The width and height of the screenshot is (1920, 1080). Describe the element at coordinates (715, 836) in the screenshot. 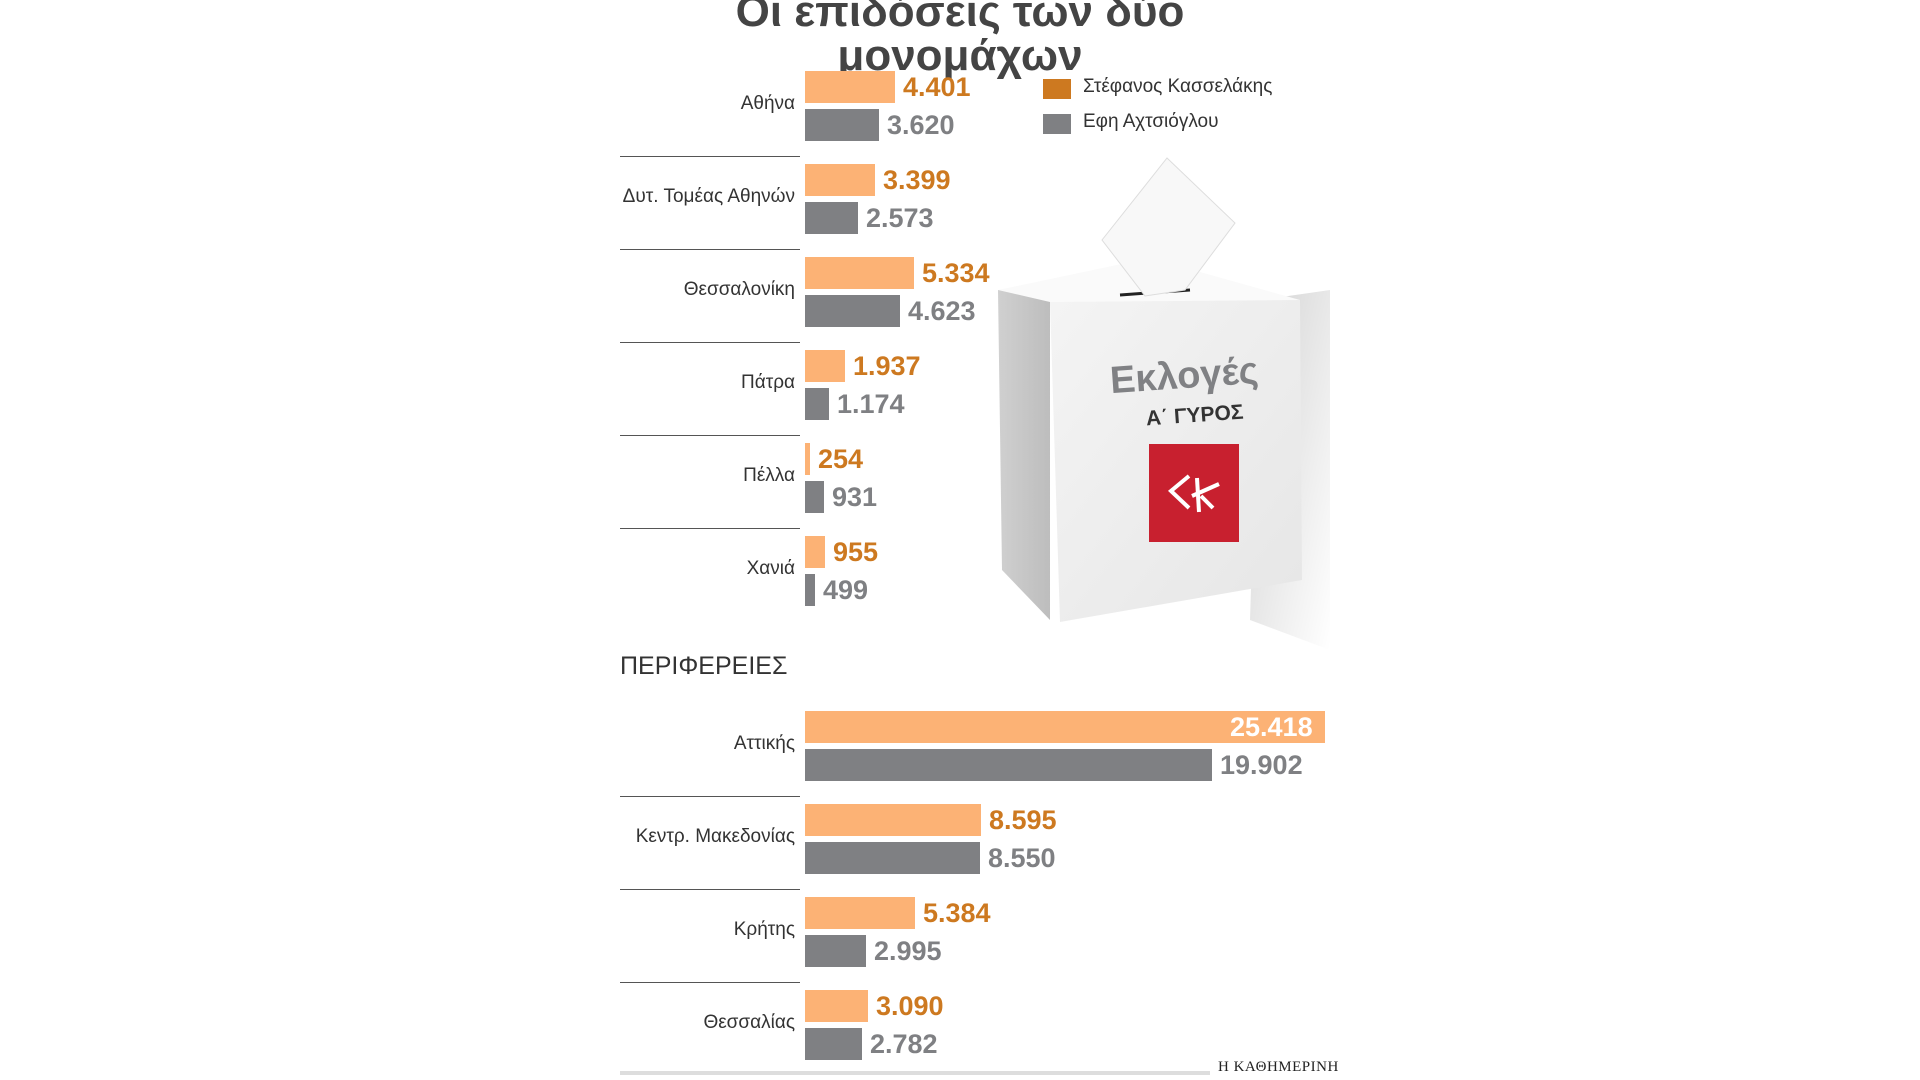

I see `category-label: Κεντρ. Μακεδονίας` at that location.